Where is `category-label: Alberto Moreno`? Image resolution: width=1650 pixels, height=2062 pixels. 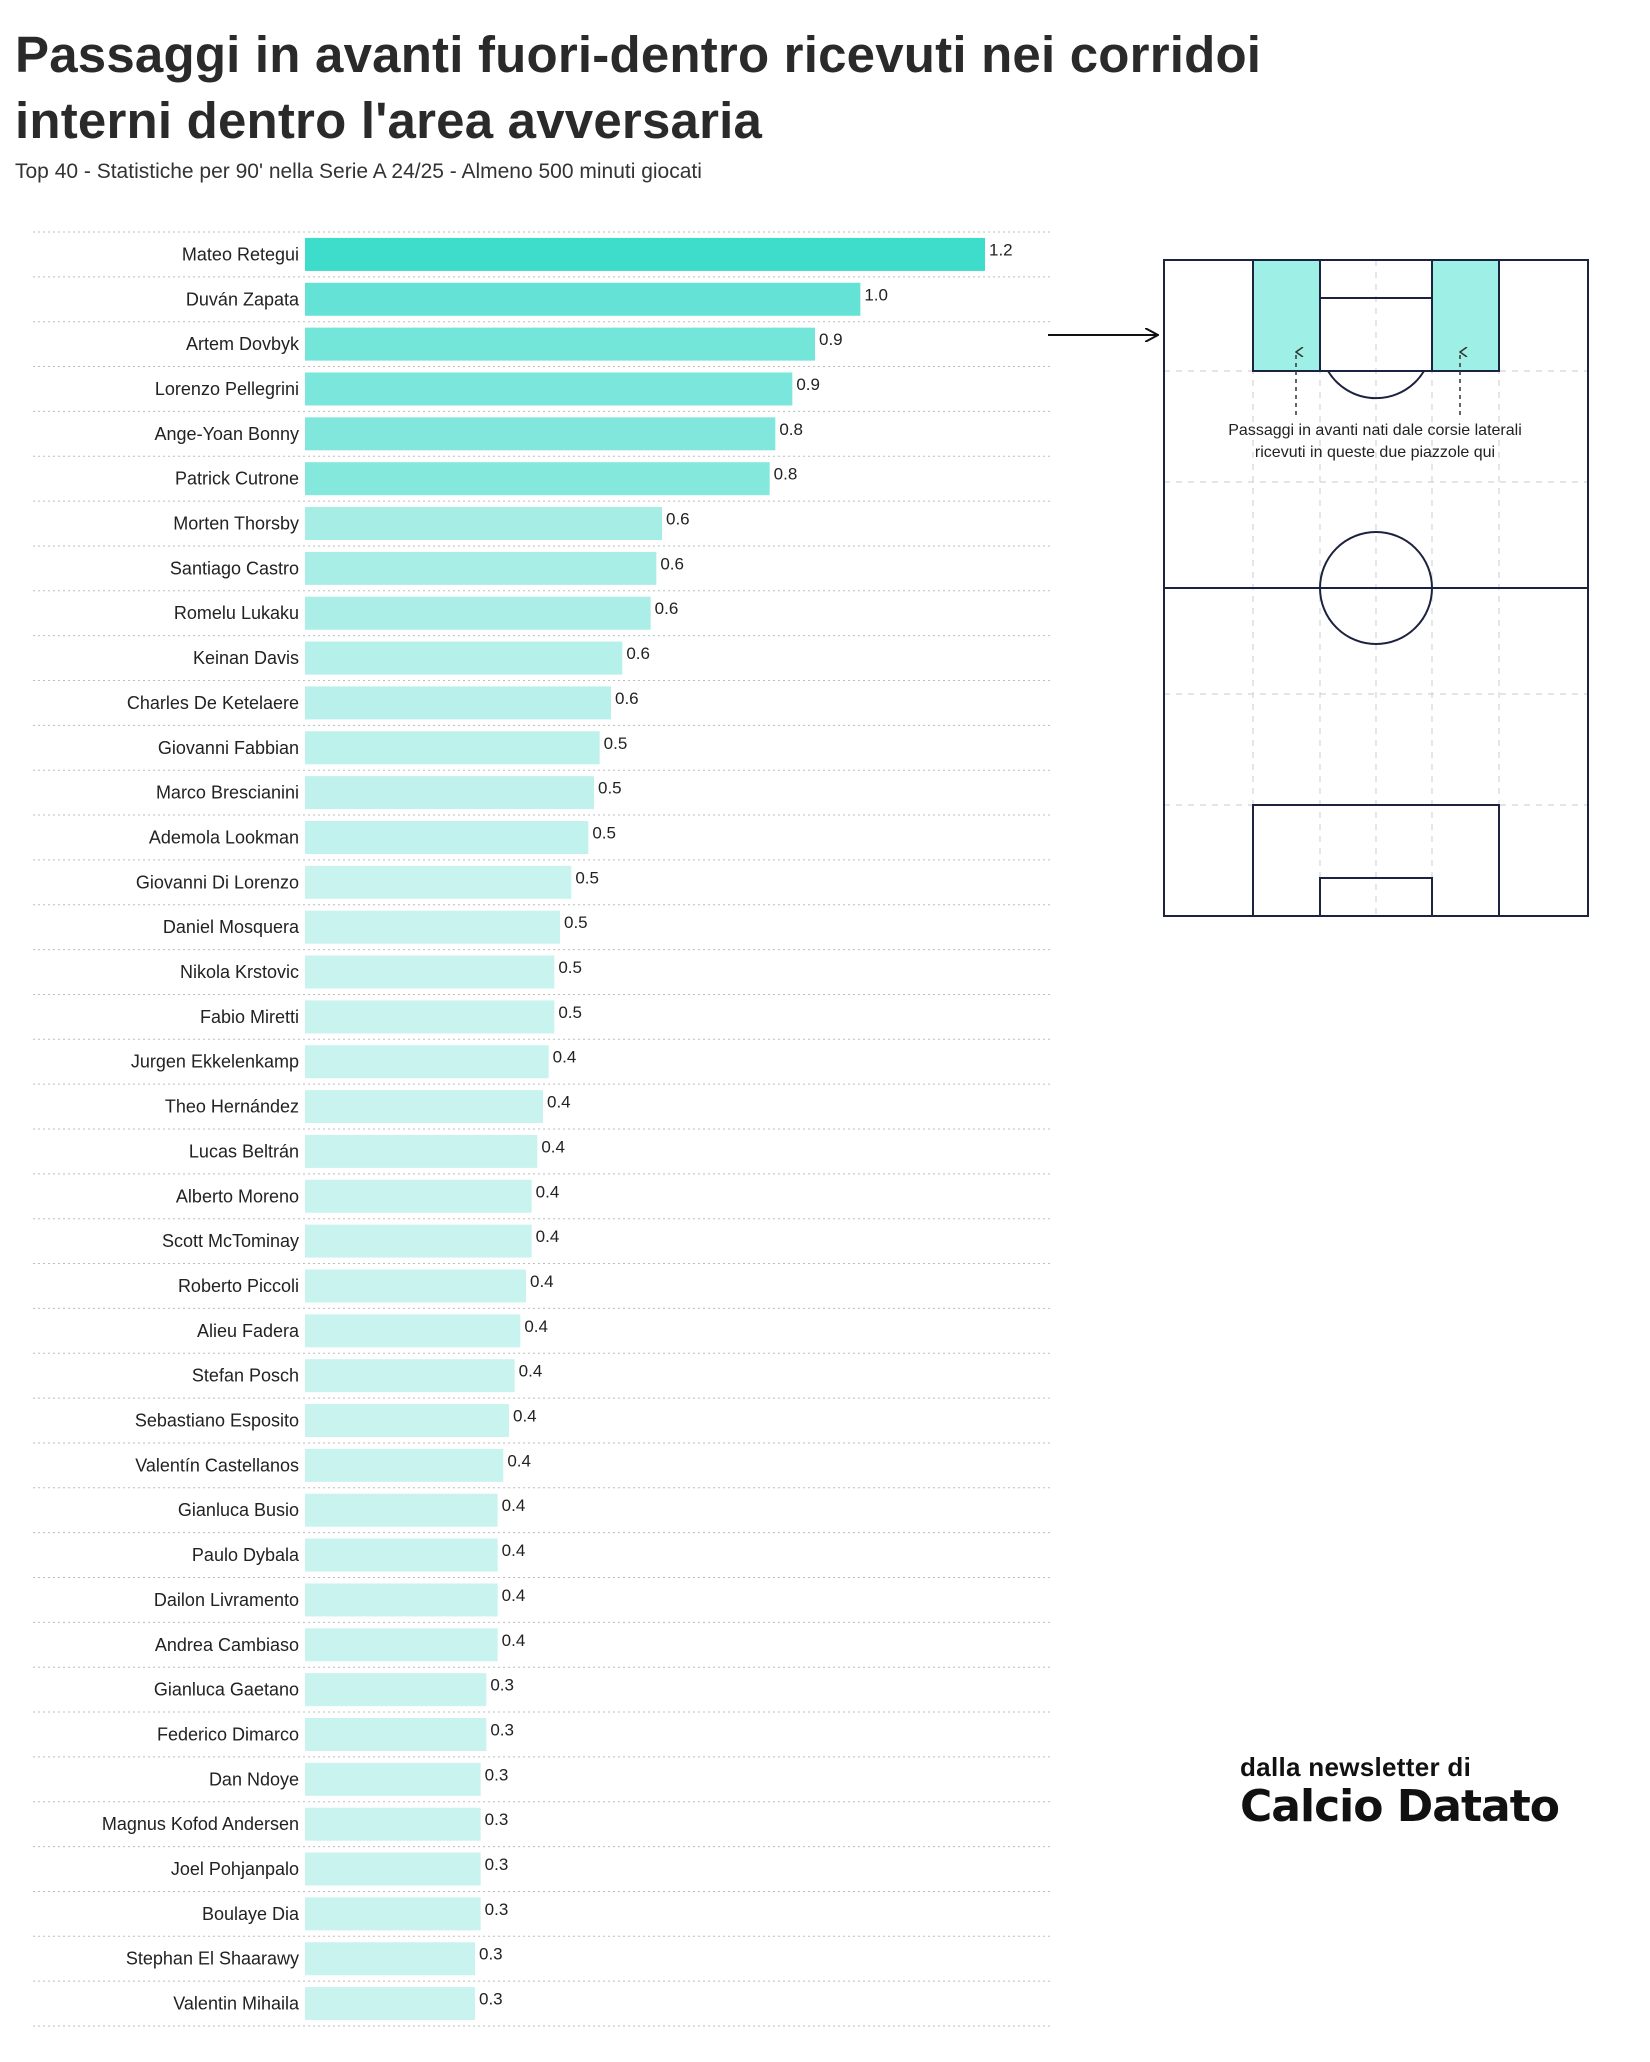 category-label: Alberto Moreno is located at coordinates (237, 1196).